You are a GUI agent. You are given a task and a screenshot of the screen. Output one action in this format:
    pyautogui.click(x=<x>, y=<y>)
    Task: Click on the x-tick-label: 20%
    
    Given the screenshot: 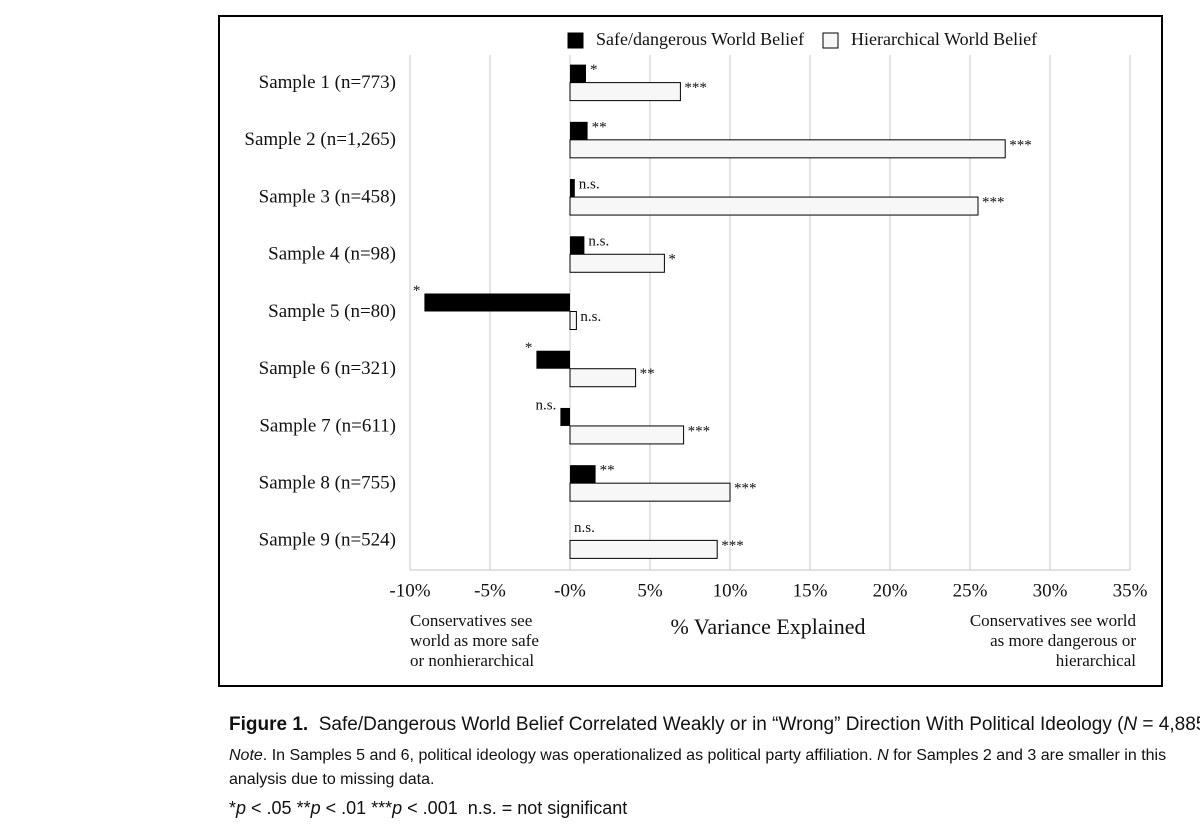 What is the action you would take?
    pyautogui.click(x=890, y=590)
    